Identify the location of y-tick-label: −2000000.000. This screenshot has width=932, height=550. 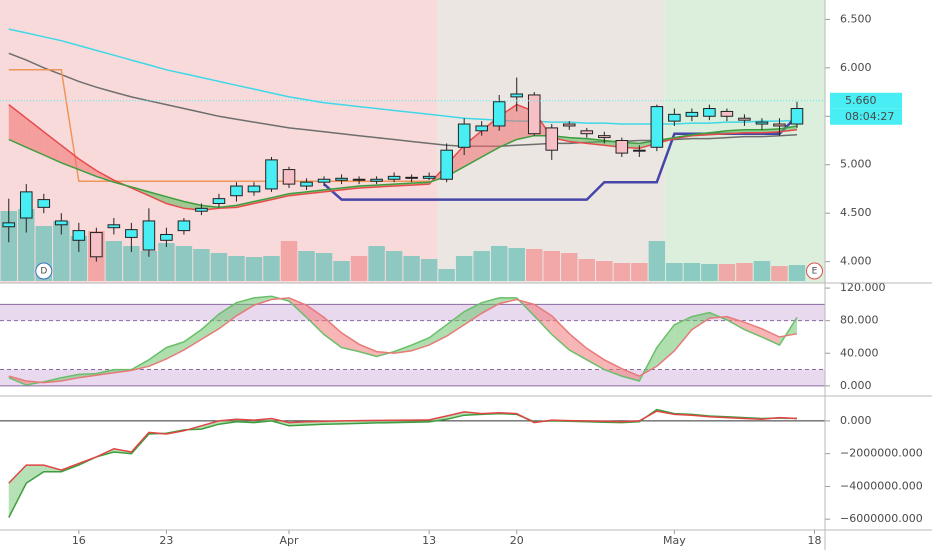
(881, 453).